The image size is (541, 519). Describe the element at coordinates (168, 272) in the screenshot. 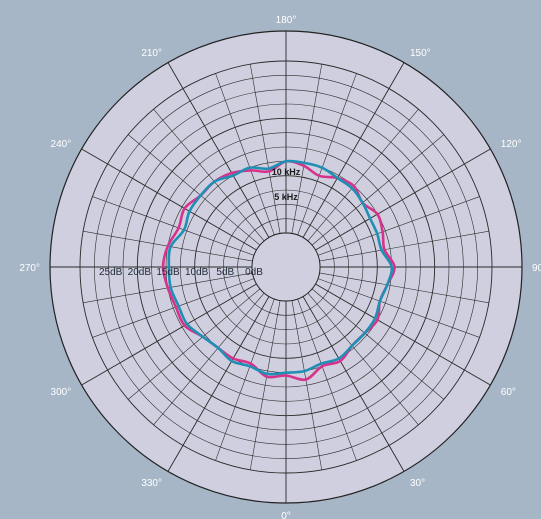

I see `db-tick-label: 15dB` at that location.